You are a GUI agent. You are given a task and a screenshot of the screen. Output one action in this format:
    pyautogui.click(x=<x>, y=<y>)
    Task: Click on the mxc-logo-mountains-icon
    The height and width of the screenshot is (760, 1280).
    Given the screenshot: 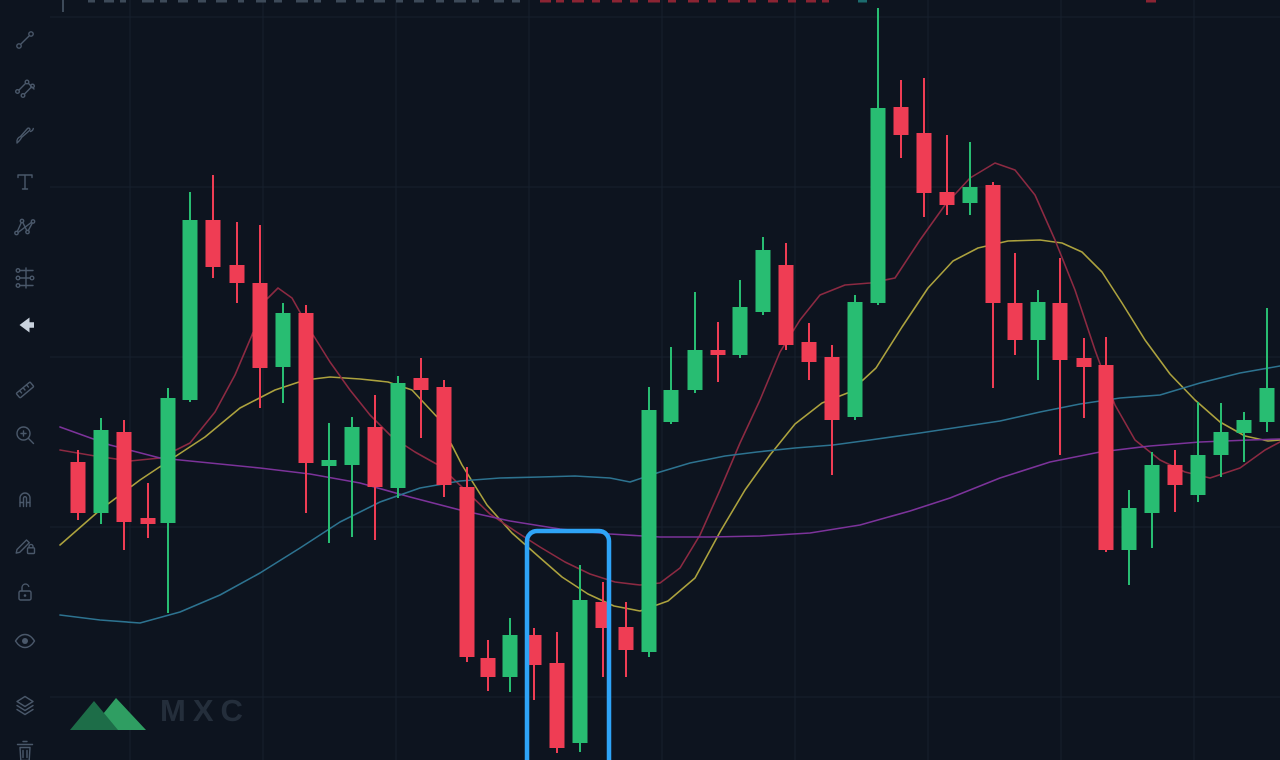 What is the action you would take?
    pyautogui.click(x=108, y=714)
    